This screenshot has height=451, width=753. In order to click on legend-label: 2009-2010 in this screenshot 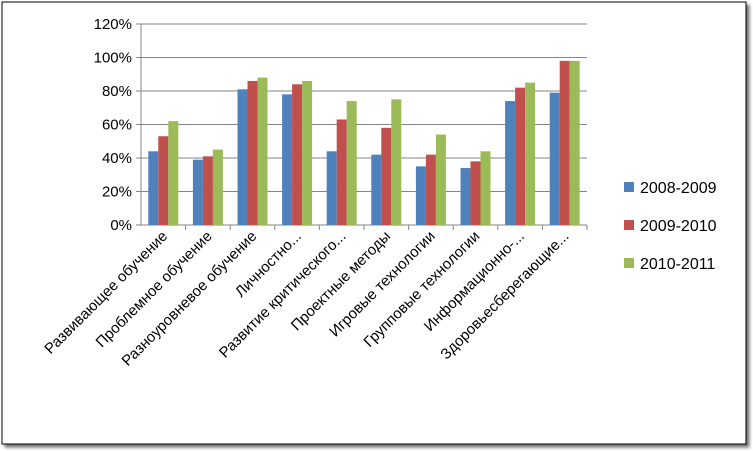, I will do `click(678, 226)`.